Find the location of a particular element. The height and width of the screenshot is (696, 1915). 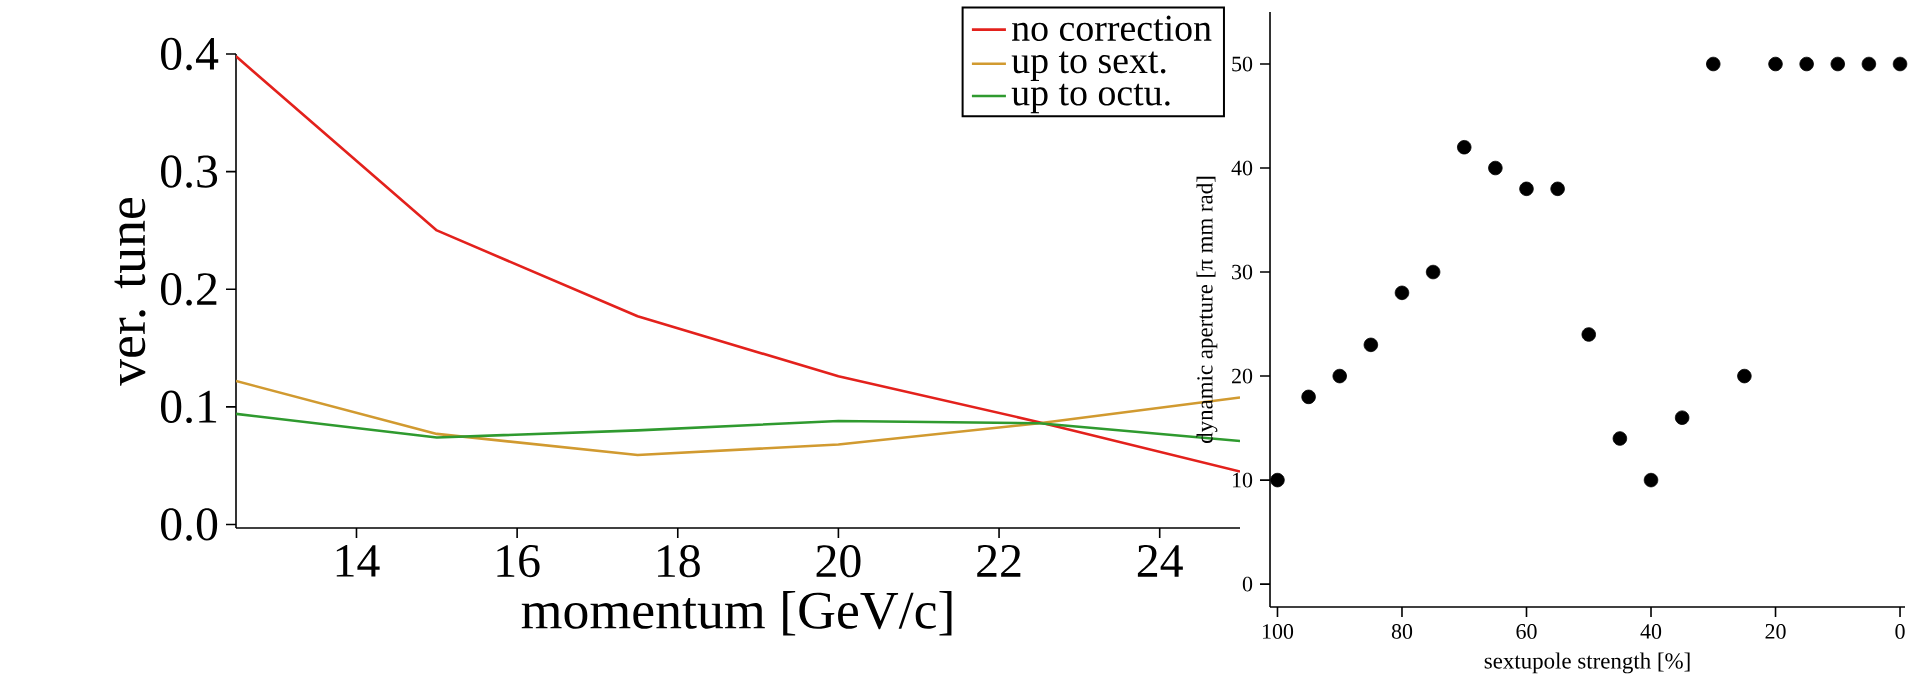

y-tick-label: 50 is located at coordinates (1242, 64).